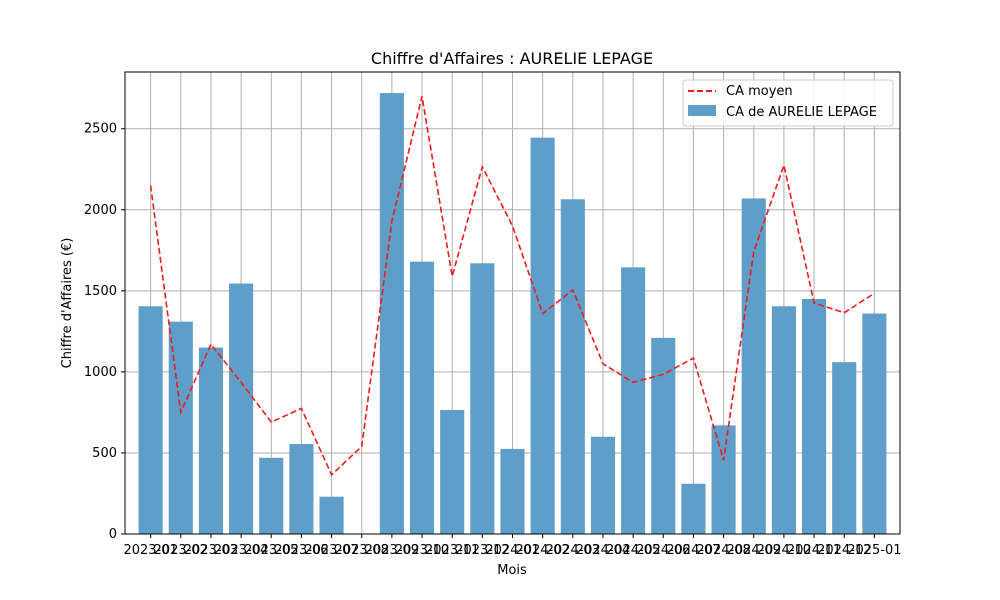  Describe the element at coordinates (844, 550) in the screenshot. I see `x-tick-label: 2024-12` at that location.